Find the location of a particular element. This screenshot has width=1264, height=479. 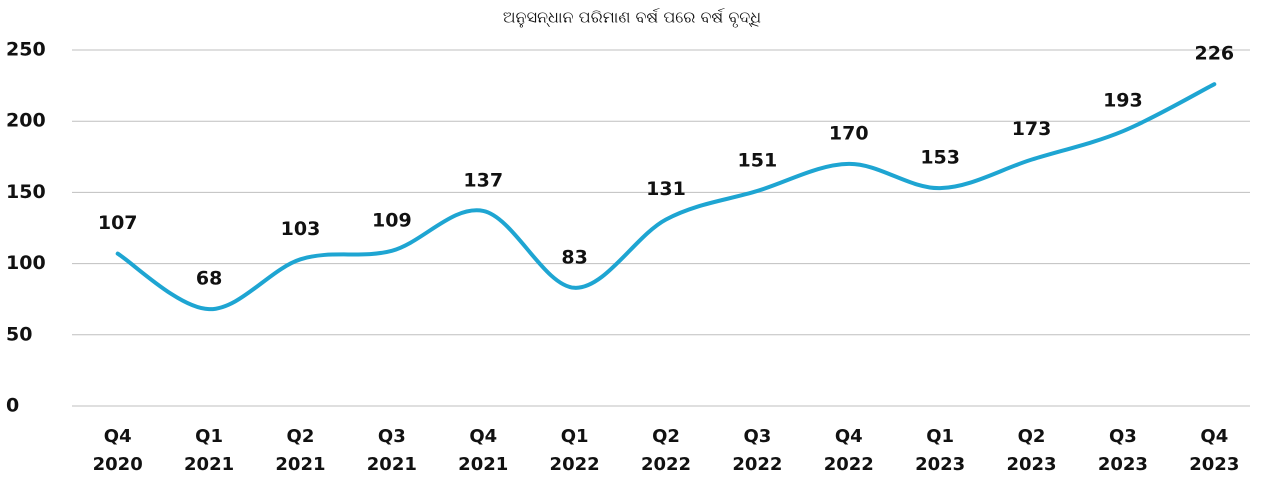

data-label: 170 is located at coordinates (849, 133).